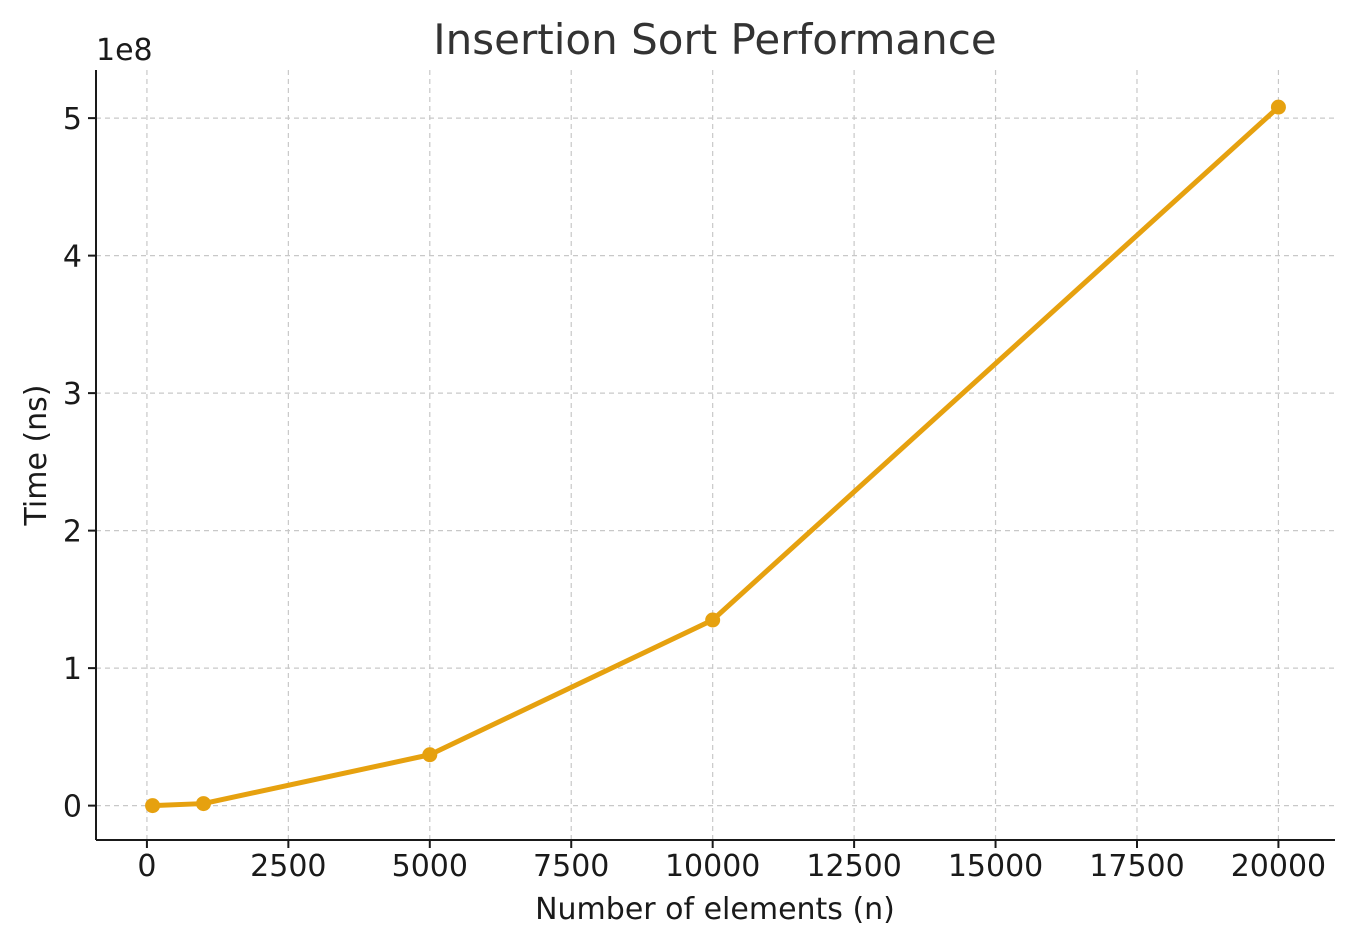  Describe the element at coordinates (1136, 866) in the screenshot. I see `x-tick-label: 17500` at that location.